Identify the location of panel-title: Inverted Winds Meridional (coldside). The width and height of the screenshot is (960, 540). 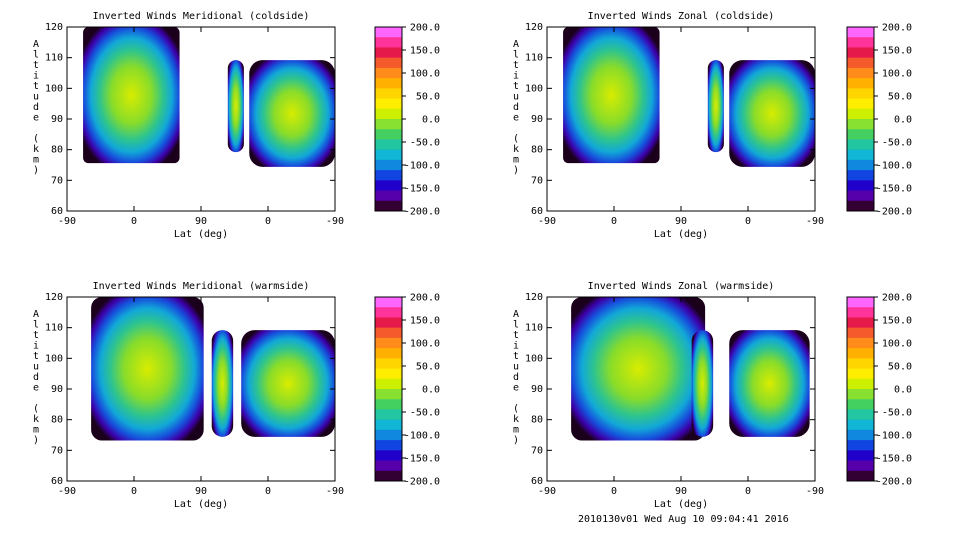
(201, 16).